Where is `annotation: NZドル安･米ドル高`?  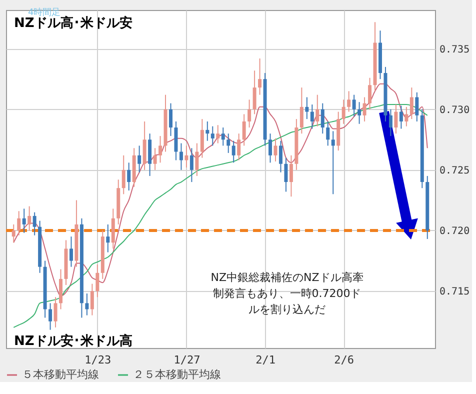
annotation: NZドル安･米ドル高 is located at coordinates (73, 341).